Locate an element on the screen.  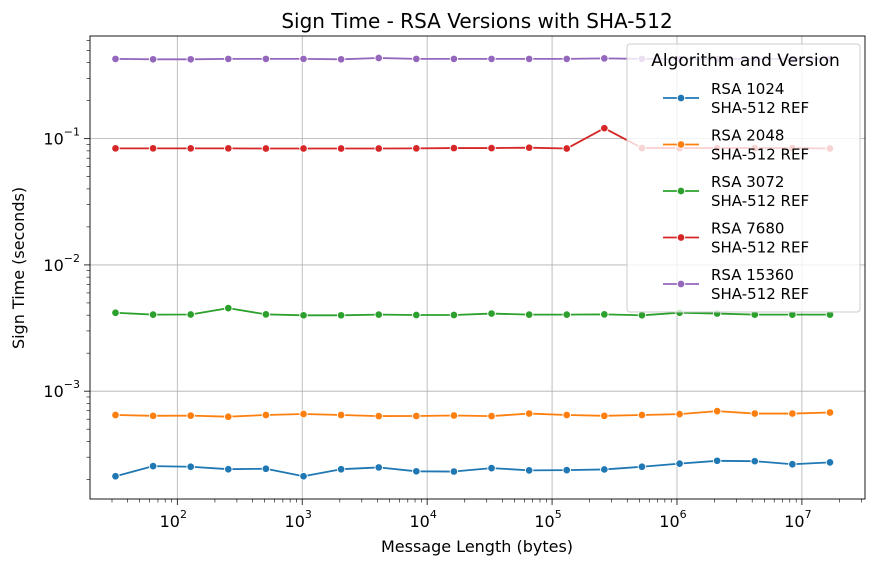
legend-title: Algorithm and Version is located at coordinates (745, 61).